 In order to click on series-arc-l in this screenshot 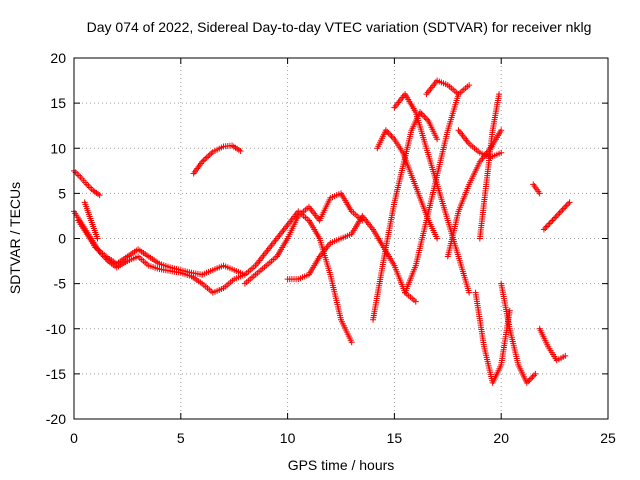, I will do `click(437, 189)`.